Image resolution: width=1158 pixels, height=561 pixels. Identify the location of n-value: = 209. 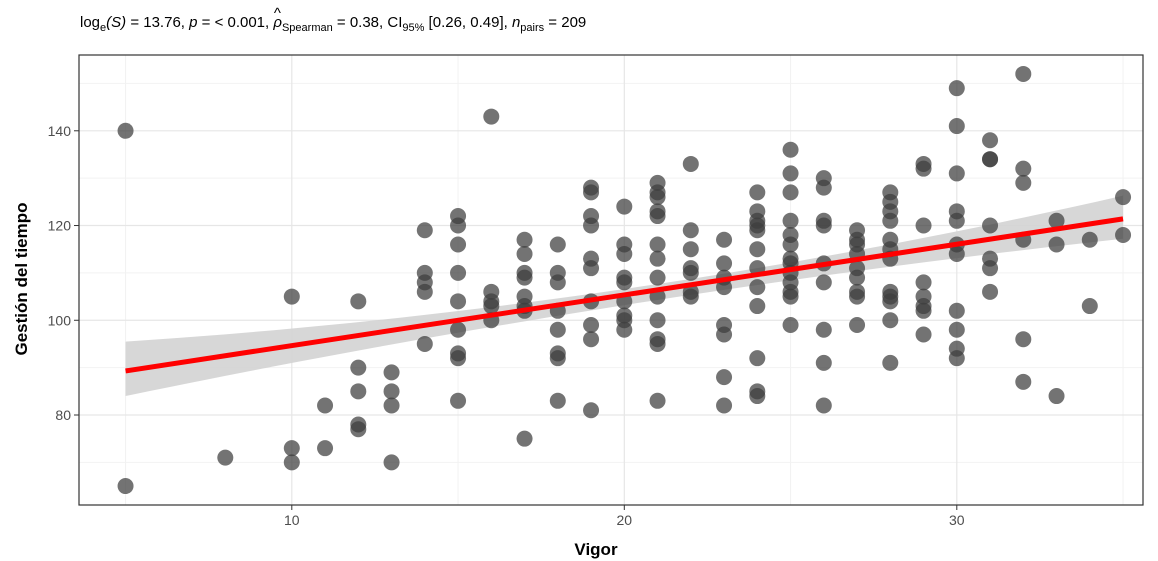
(565, 22).